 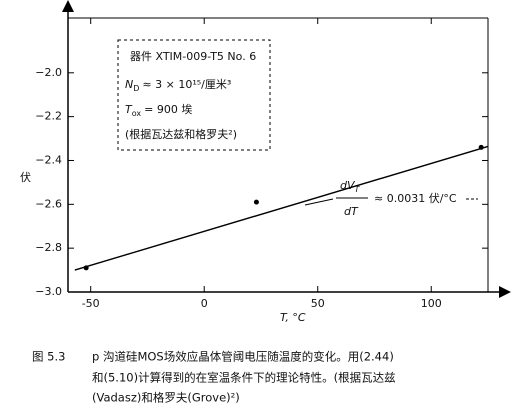 What do you see at coordinates (48, 357) in the screenshot?
I see `caption-label: 图 5.3` at bounding box center [48, 357].